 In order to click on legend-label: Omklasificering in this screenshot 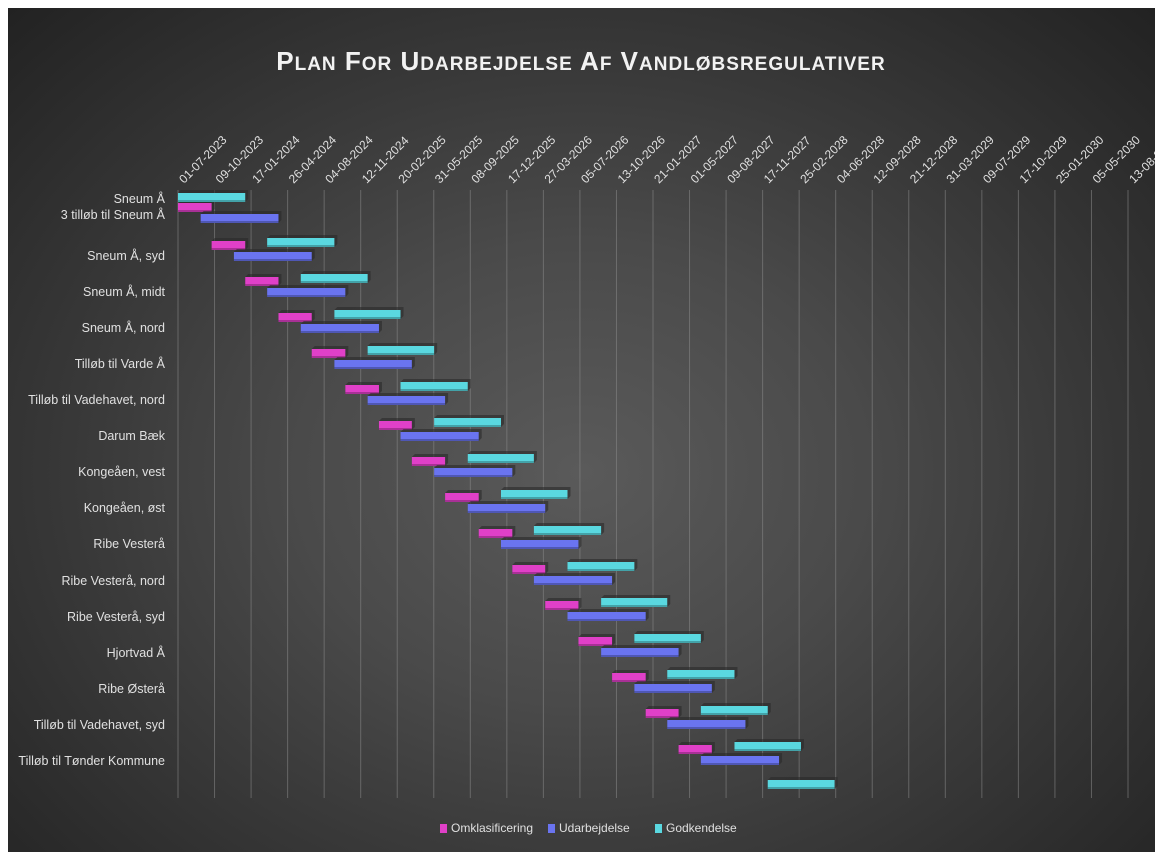, I will do `click(492, 828)`.